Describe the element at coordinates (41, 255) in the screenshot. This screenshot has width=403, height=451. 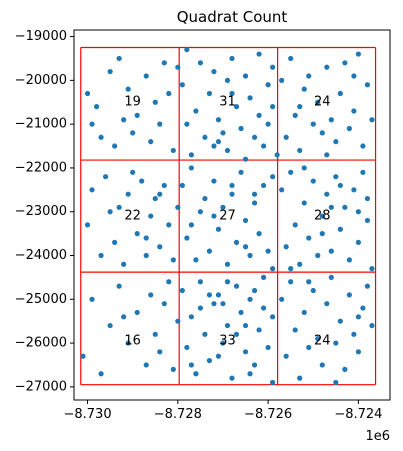
I see `y-tick-label: −24000` at that location.